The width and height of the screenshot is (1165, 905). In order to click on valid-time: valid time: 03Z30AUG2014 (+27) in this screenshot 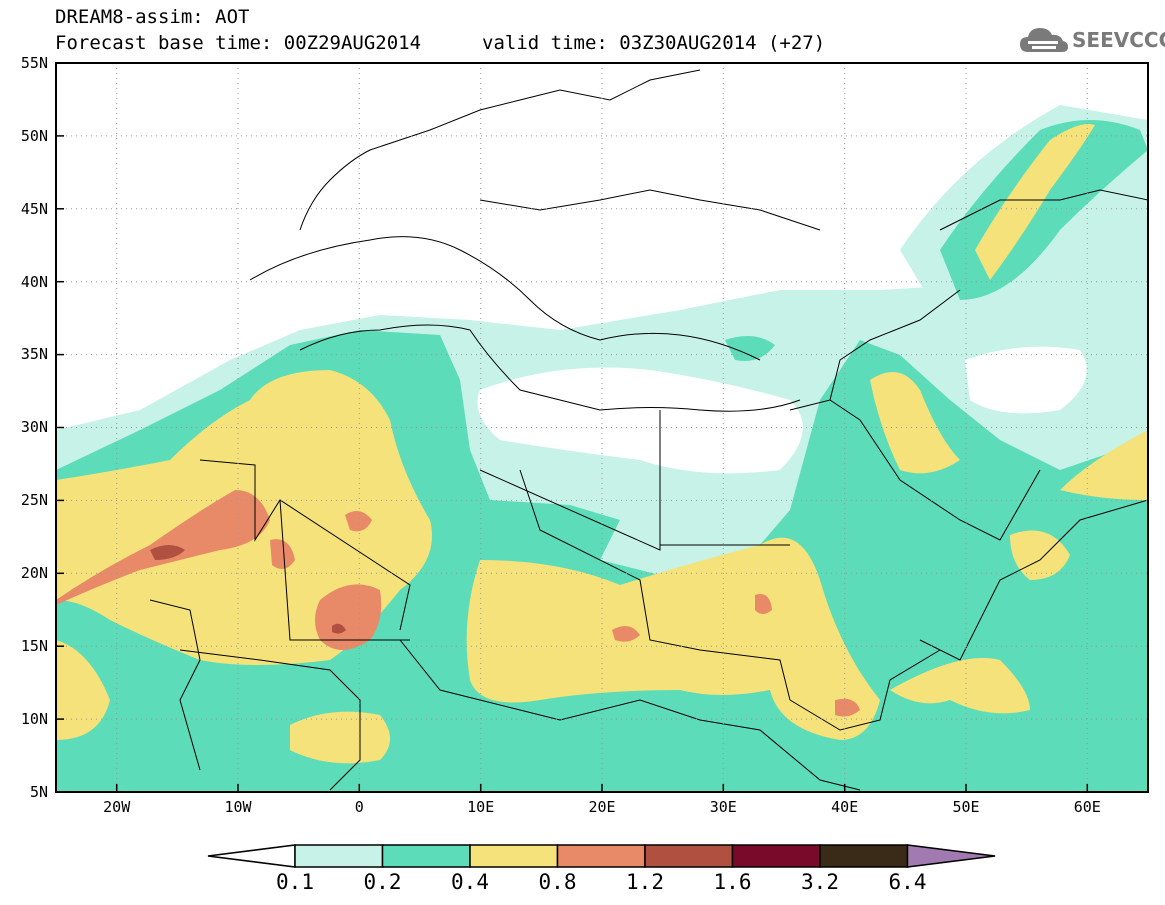, I will do `click(654, 43)`.